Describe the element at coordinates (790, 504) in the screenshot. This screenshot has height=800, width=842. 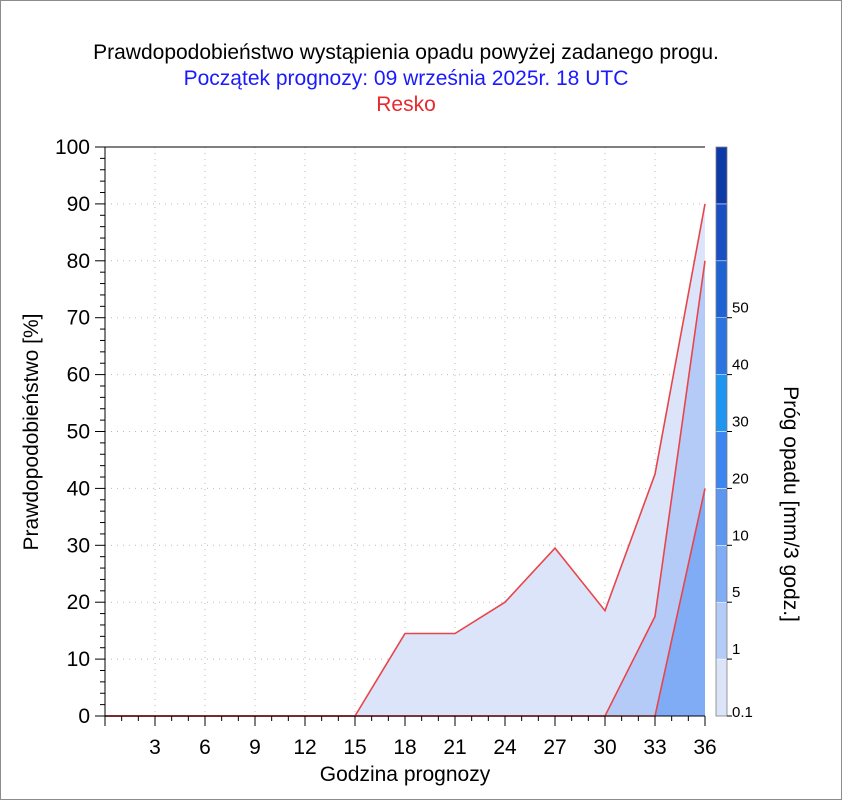
I see `colorbar-label: Próg opadu [mm/3 godz.]` at that location.